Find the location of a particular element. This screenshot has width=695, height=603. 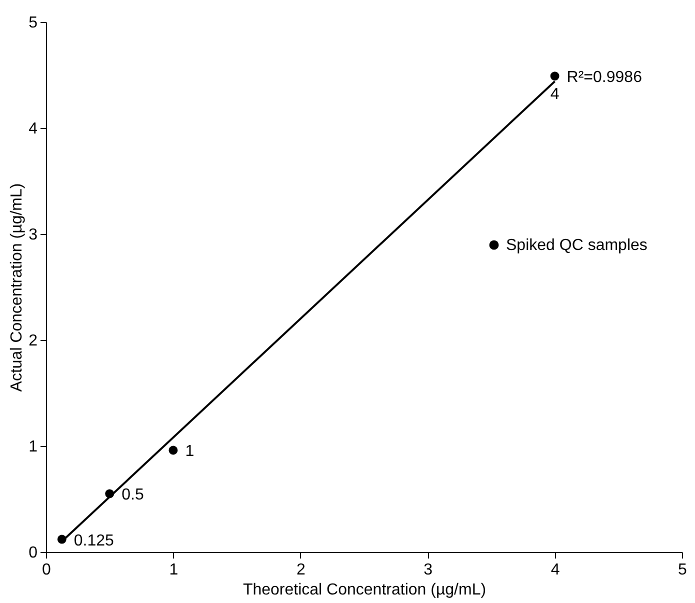

y-tick-label: 1 is located at coordinates (33, 447).